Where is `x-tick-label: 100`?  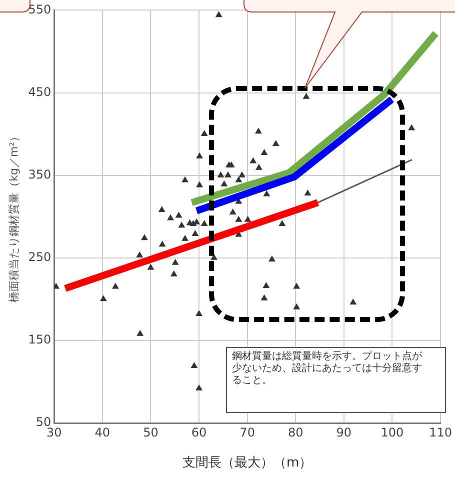
x-tick-label: 100 is located at coordinates (392, 432).